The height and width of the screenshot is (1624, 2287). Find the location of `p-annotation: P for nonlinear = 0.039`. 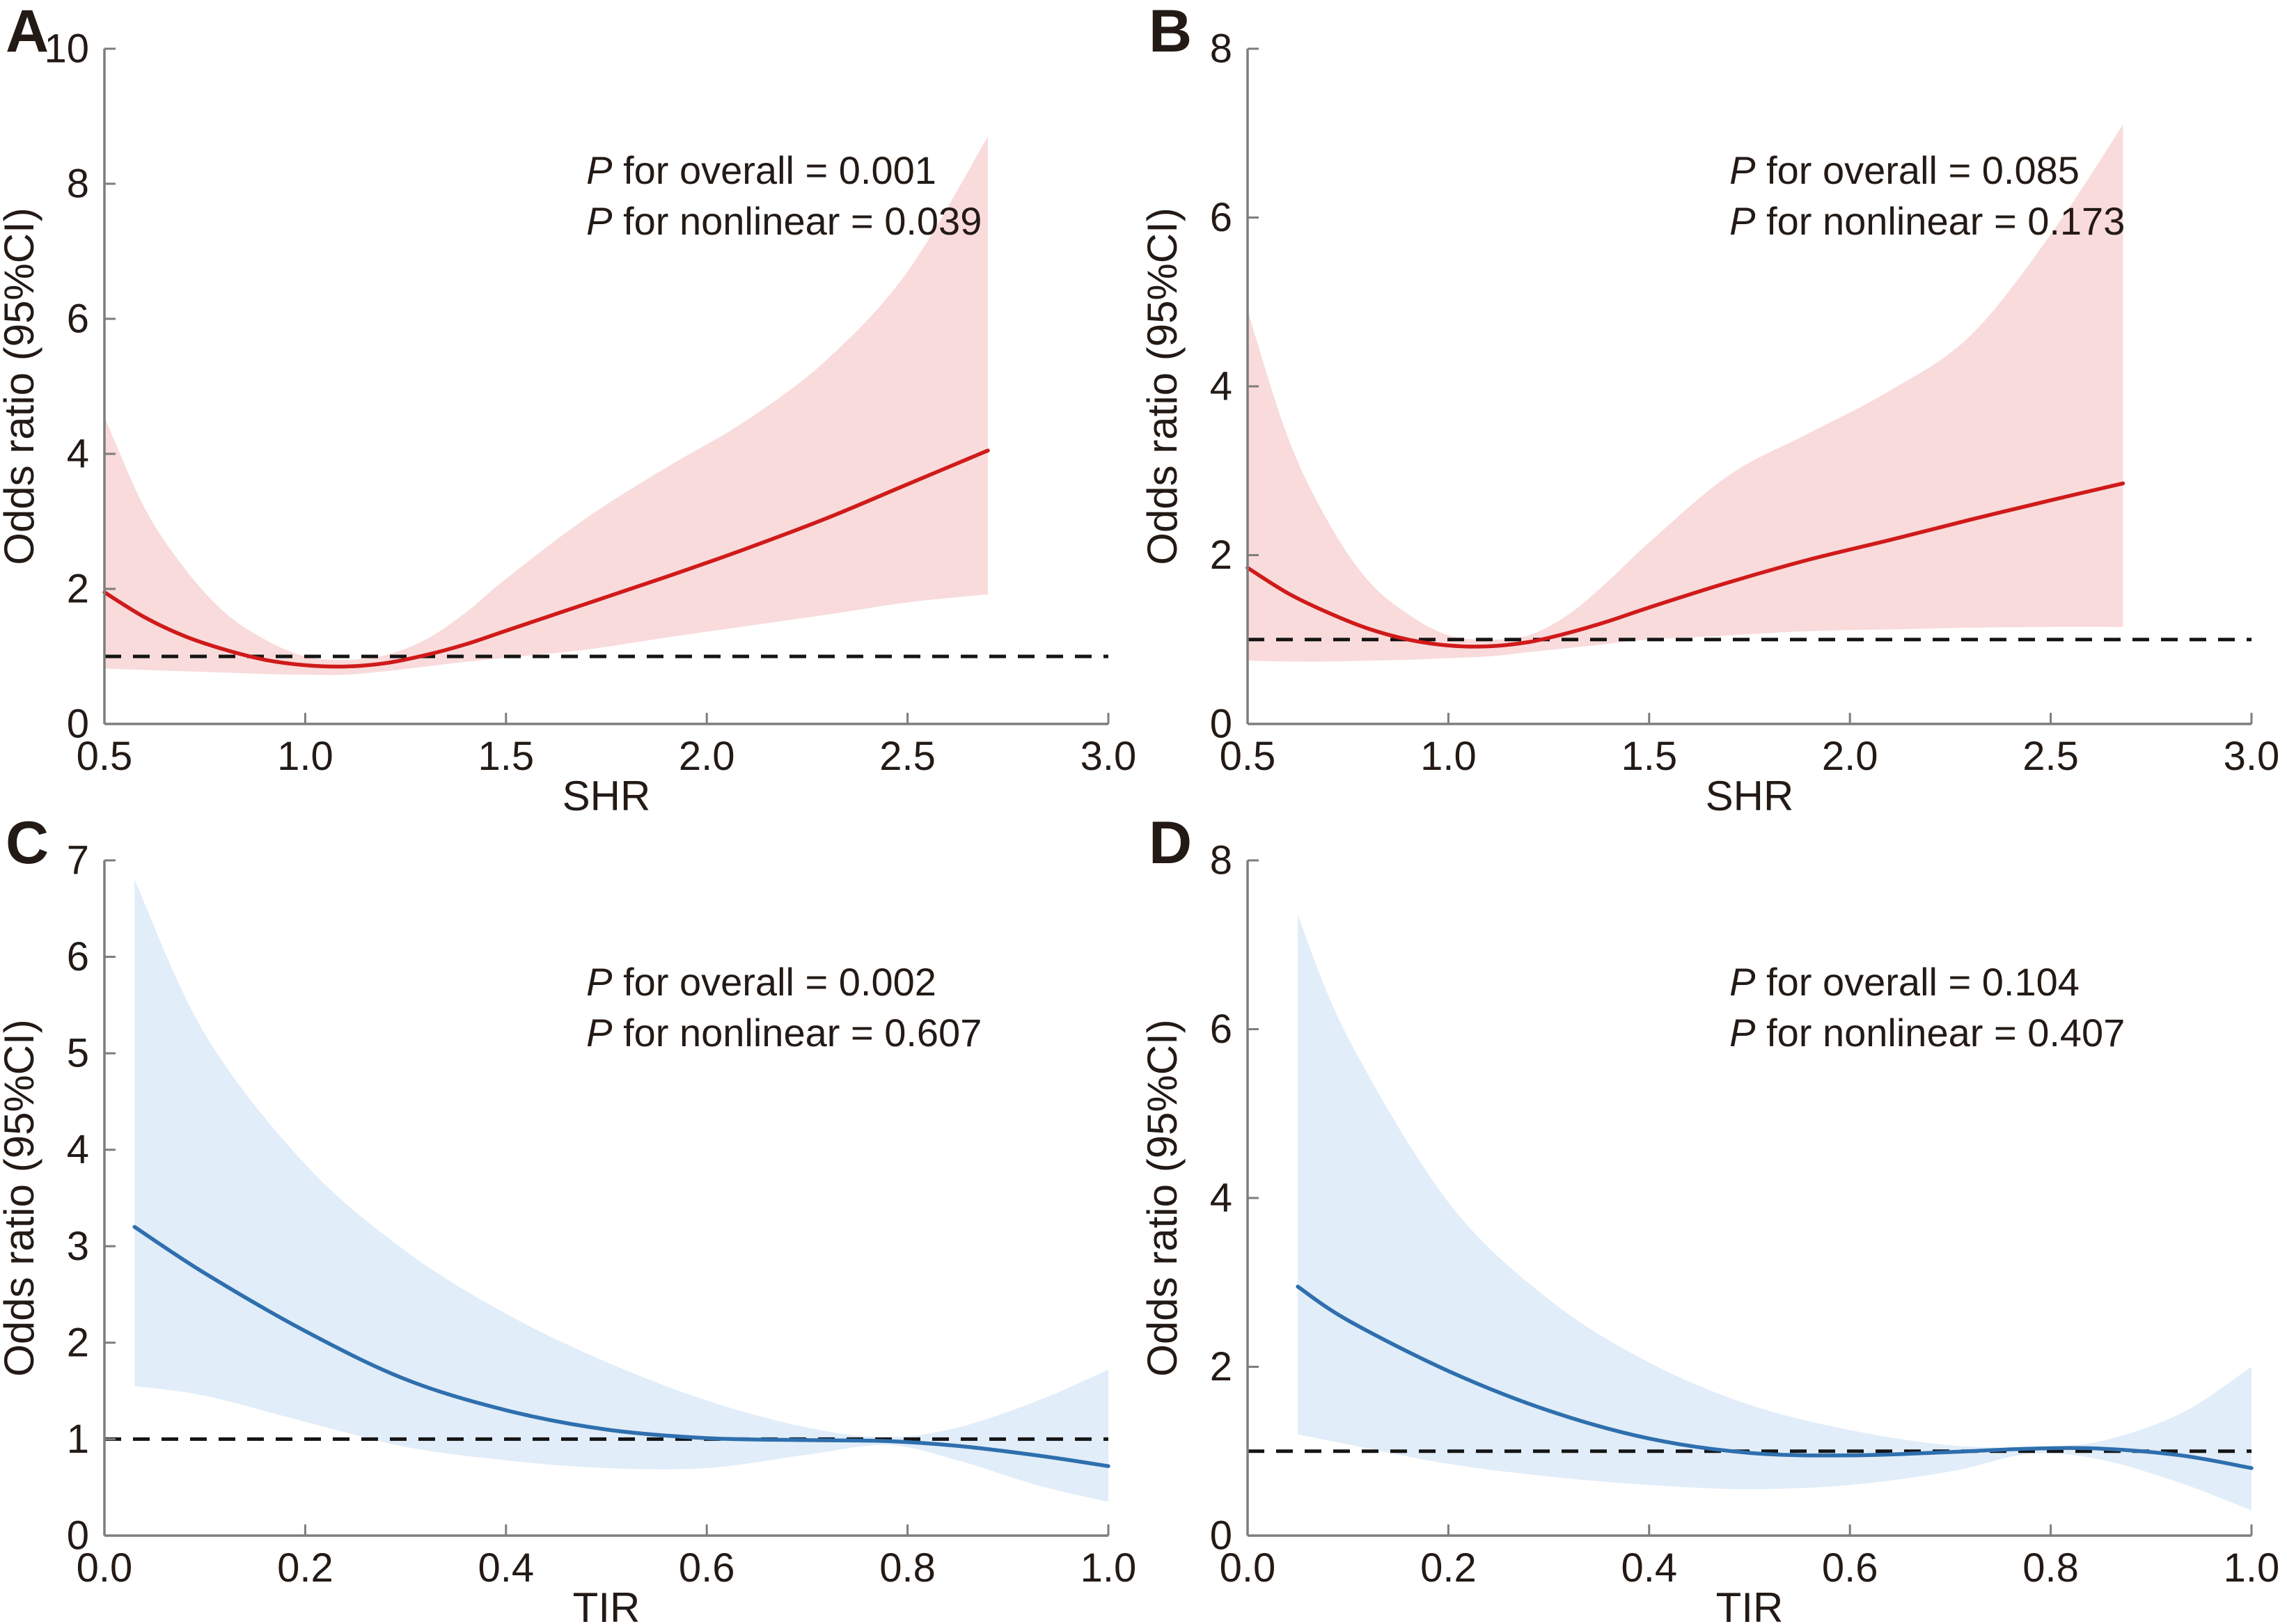

p-annotation: P for nonlinear = 0.039 is located at coordinates (784, 221).